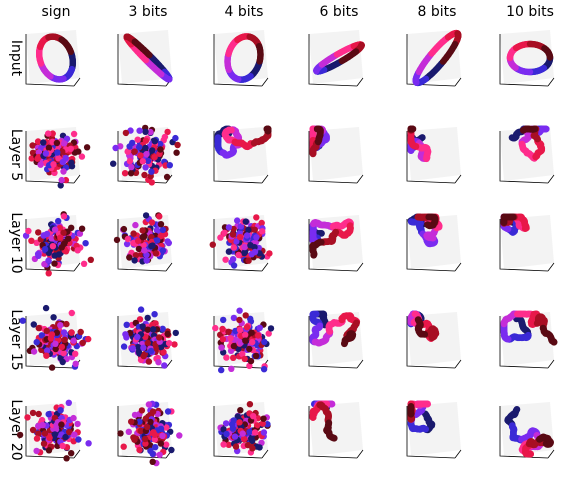  Describe the element at coordinates (16, 58) in the screenshot. I see `row-title-0: Input` at that location.